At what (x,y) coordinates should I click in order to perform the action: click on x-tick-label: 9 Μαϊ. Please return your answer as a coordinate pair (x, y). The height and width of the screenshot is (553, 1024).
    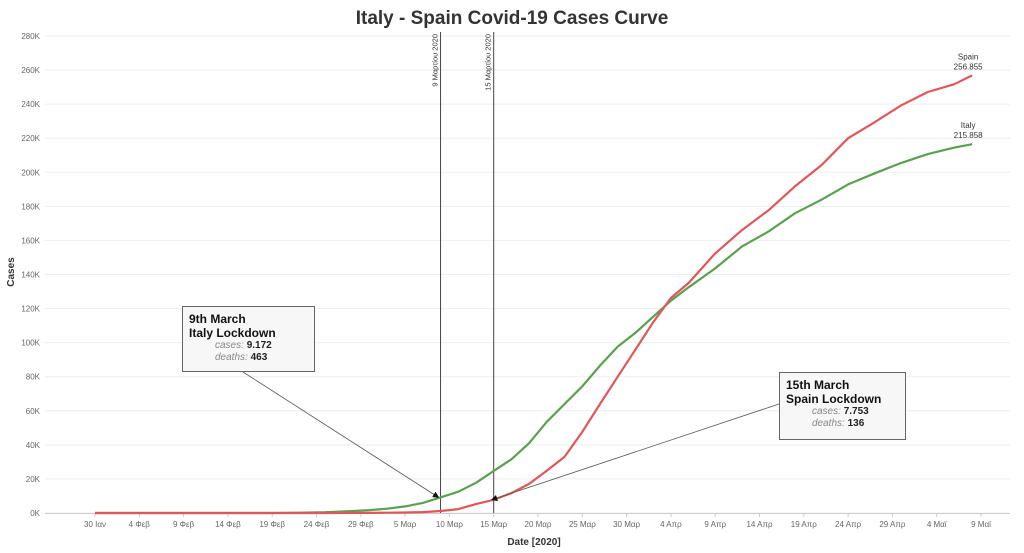
    Looking at the image, I should click on (981, 524).